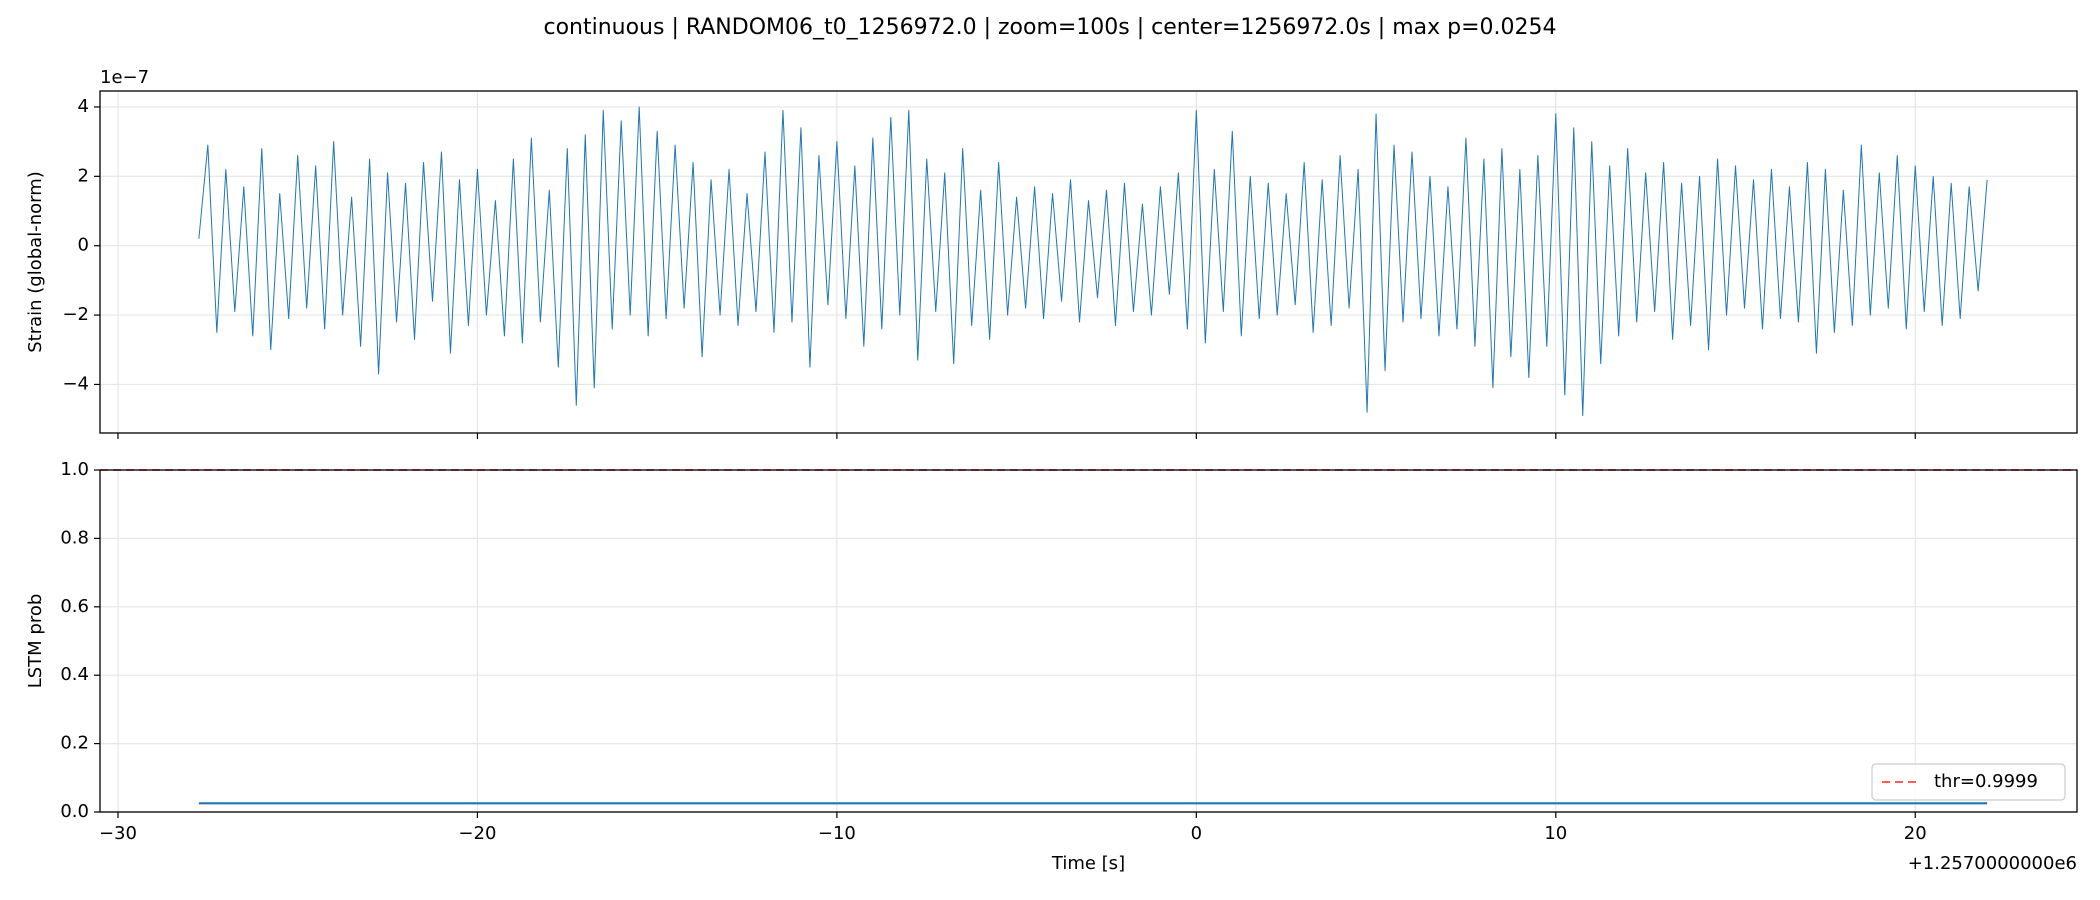 Image resolution: width=2100 pixels, height=900 pixels. I want to click on y-tick-label: 0, so click(83, 245).